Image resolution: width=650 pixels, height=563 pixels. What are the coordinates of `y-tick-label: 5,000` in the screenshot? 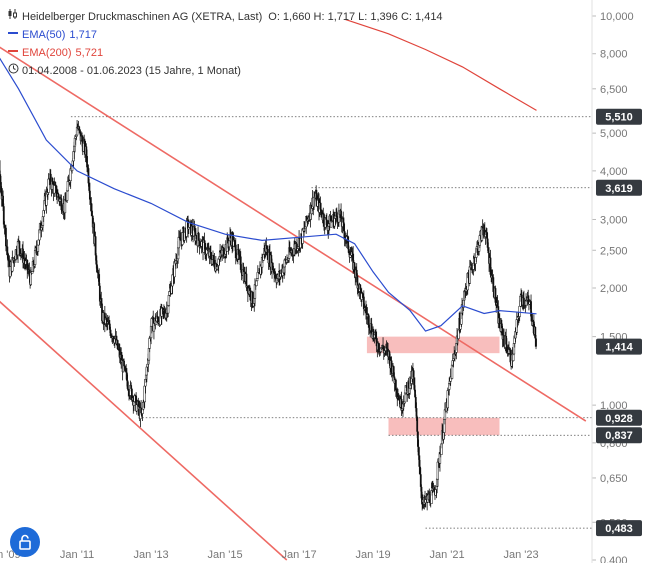 It's located at (614, 134).